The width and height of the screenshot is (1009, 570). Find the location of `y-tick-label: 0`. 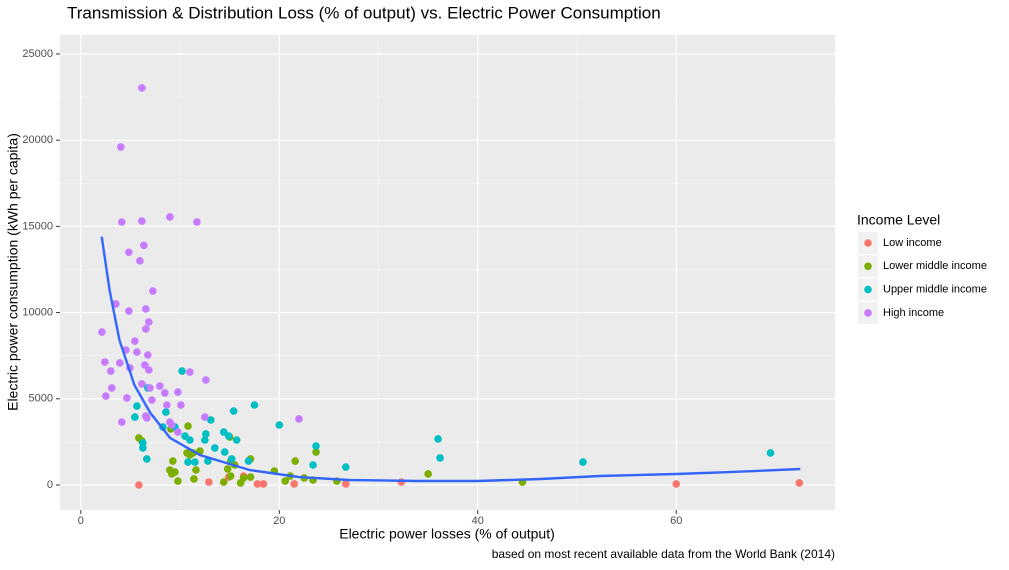

y-tick-label: 0 is located at coordinates (50, 485).